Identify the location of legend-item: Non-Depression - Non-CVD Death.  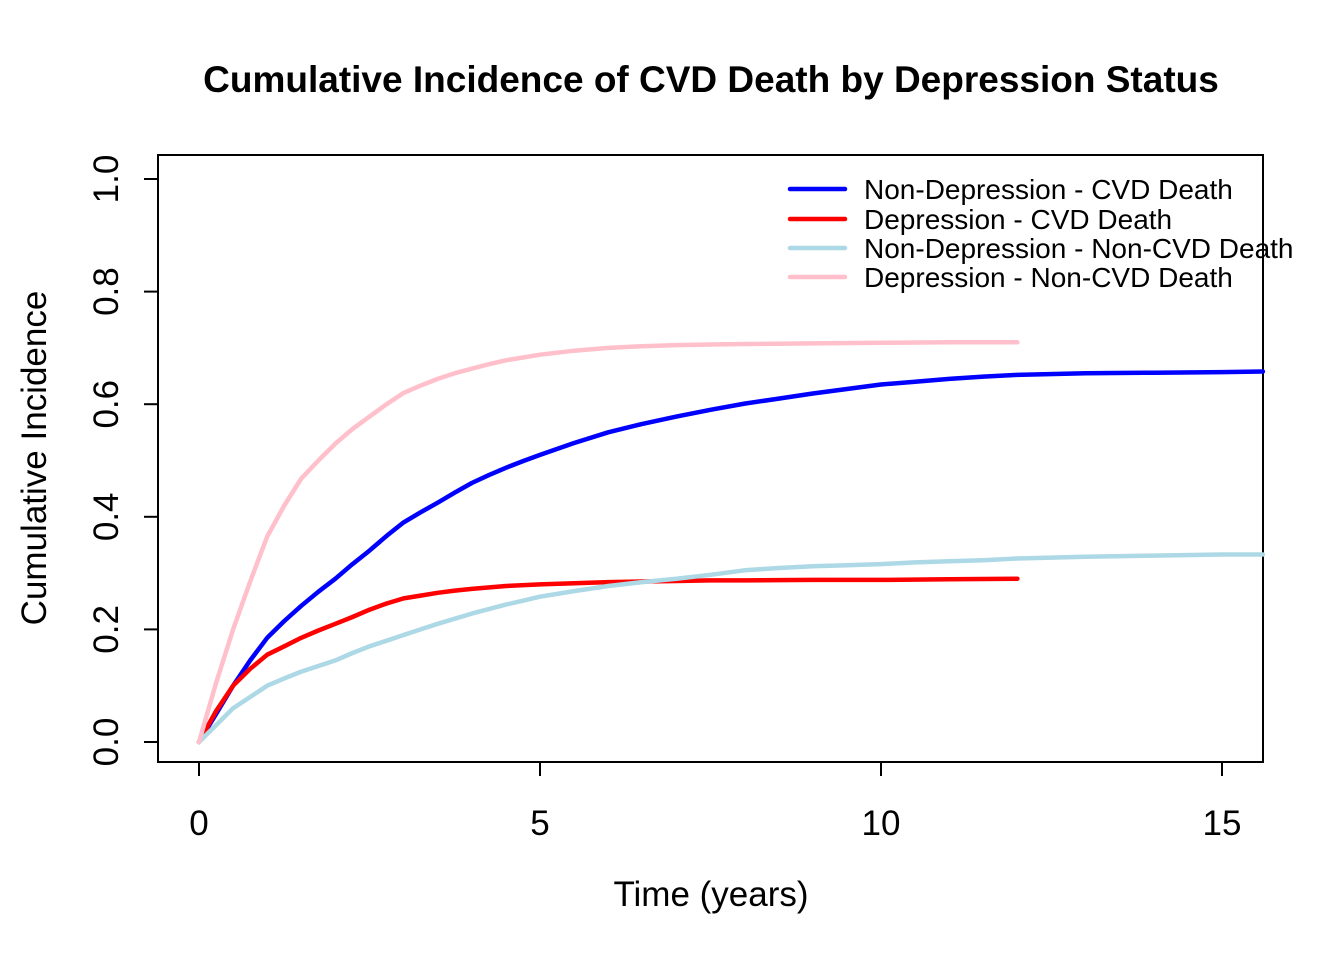
(1040, 248).